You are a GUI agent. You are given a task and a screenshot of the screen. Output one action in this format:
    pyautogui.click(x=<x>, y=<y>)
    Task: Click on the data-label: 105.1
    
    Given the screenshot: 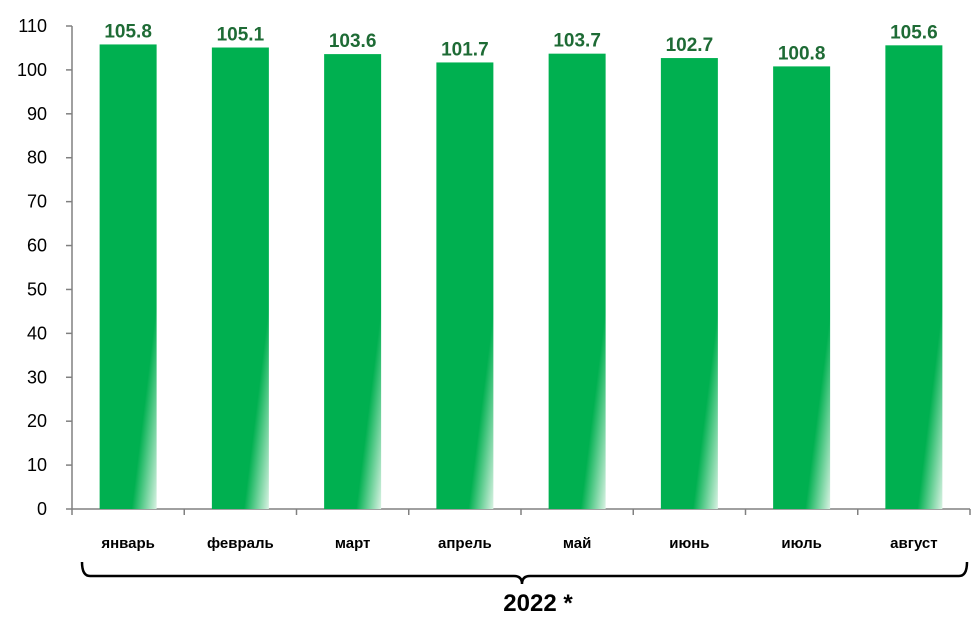 What is the action you would take?
    pyautogui.click(x=241, y=35)
    